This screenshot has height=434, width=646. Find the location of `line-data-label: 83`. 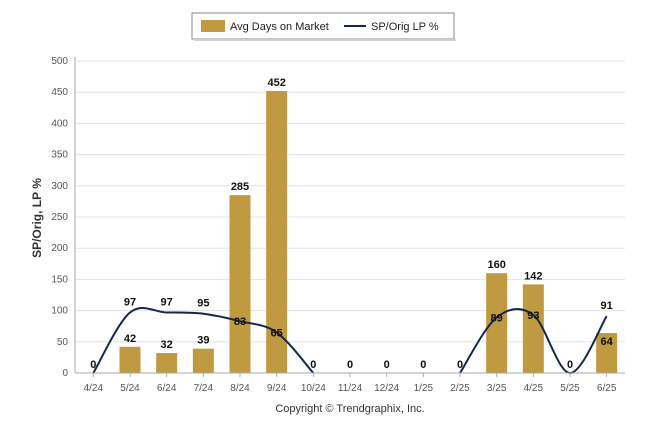

line-data-label: 83 is located at coordinates (240, 322).